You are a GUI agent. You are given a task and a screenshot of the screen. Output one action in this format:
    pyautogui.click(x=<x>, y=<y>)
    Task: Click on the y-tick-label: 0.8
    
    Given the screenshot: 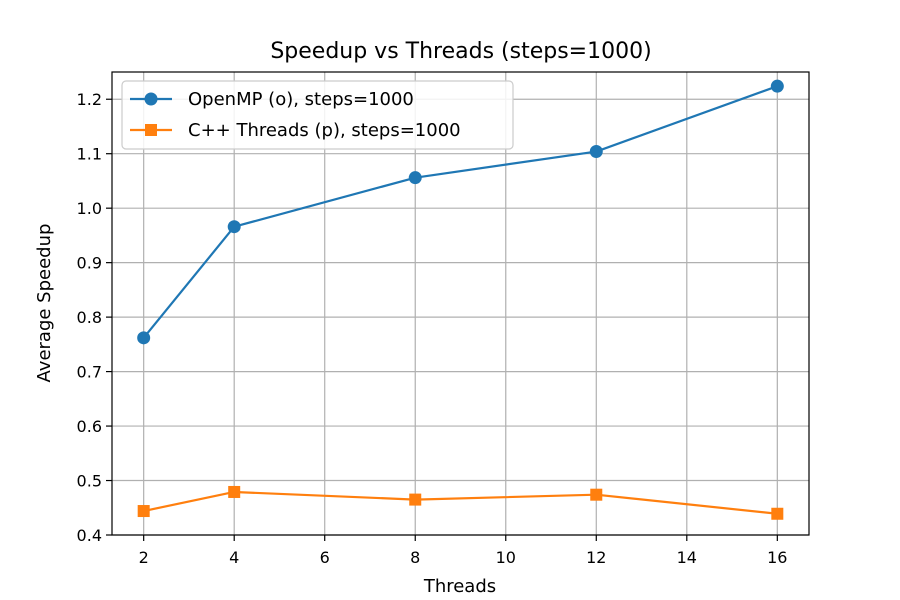 What is the action you would take?
    pyautogui.click(x=89, y=317)
    